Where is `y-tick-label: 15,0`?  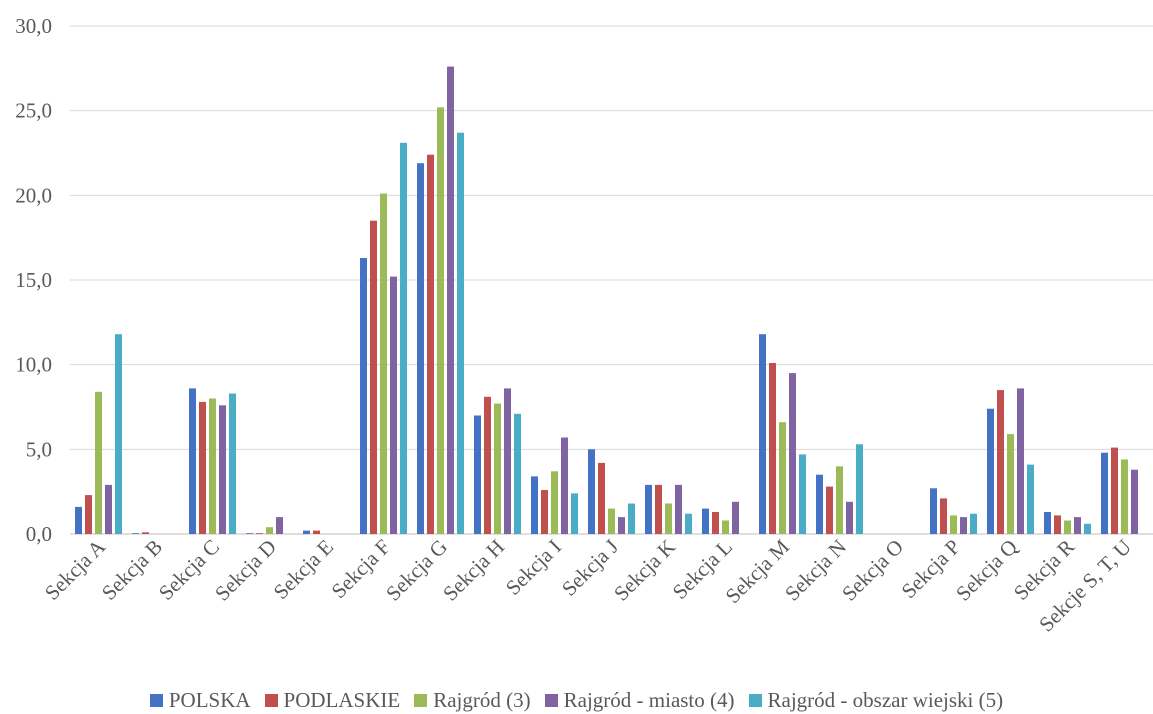
y-tick-label: 15,0 is located at coordinates (33, 280).